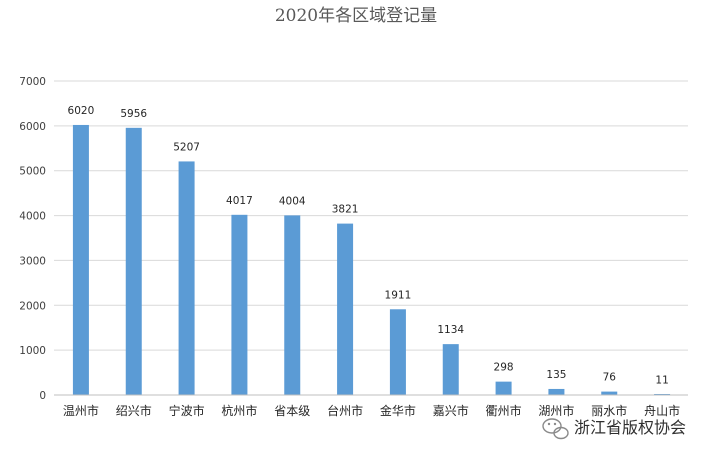 This screenshot has height=458, width=713. What do you see at coordinates (32, 261) in the screenshot?
I see `y-tick-label: 3000` at bounding box center [32, 261].